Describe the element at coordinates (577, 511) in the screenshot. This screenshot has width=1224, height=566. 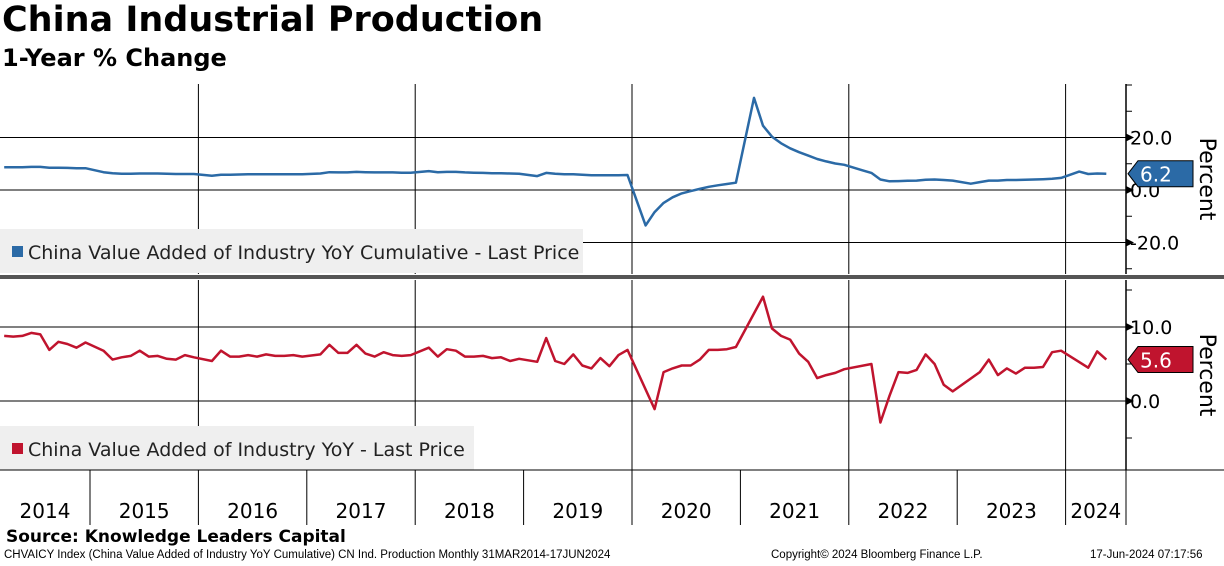
I see `x-tick-label: 2019` at that location.